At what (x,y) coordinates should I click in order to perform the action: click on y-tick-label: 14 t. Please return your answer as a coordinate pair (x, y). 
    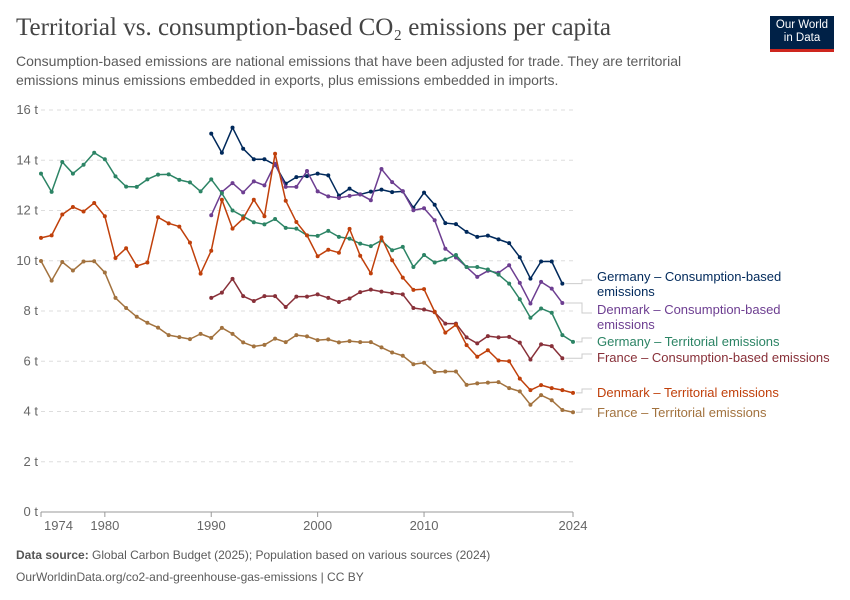
    Looking at the image, I should click on (27, 159).